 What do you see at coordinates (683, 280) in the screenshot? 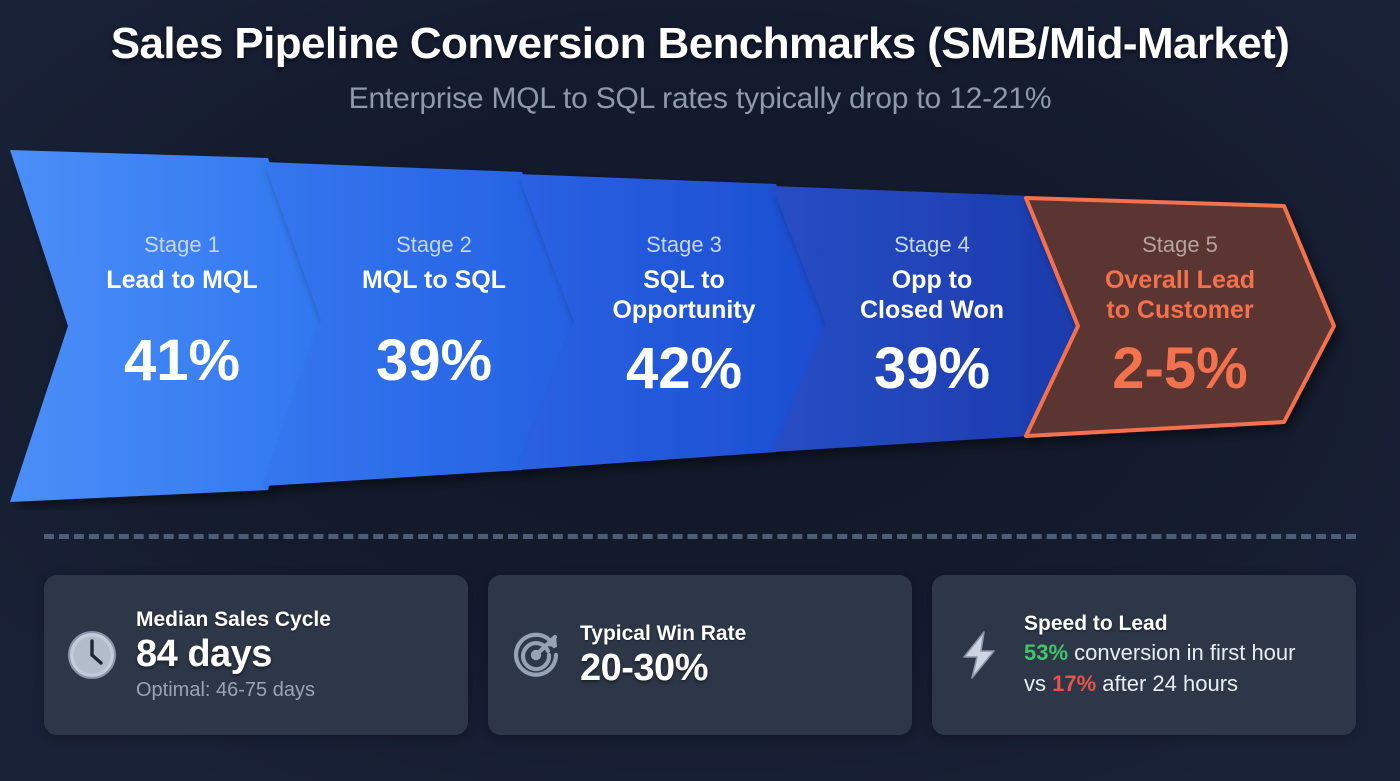
I see `stage-3-name-line1: SQL to` at bounding box center [683, 280].